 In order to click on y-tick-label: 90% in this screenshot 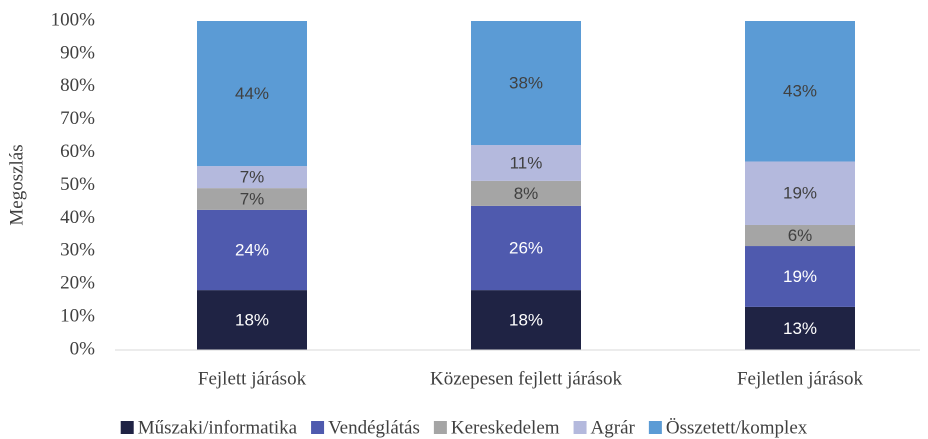, I will do `click(77, 52)`.